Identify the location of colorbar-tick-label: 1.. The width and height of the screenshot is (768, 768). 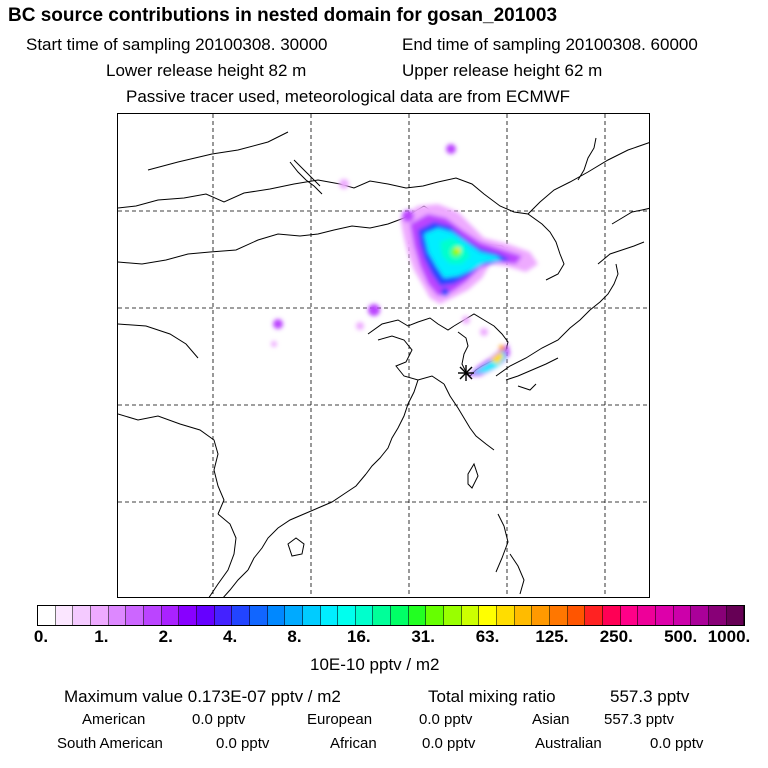
(101, 636).